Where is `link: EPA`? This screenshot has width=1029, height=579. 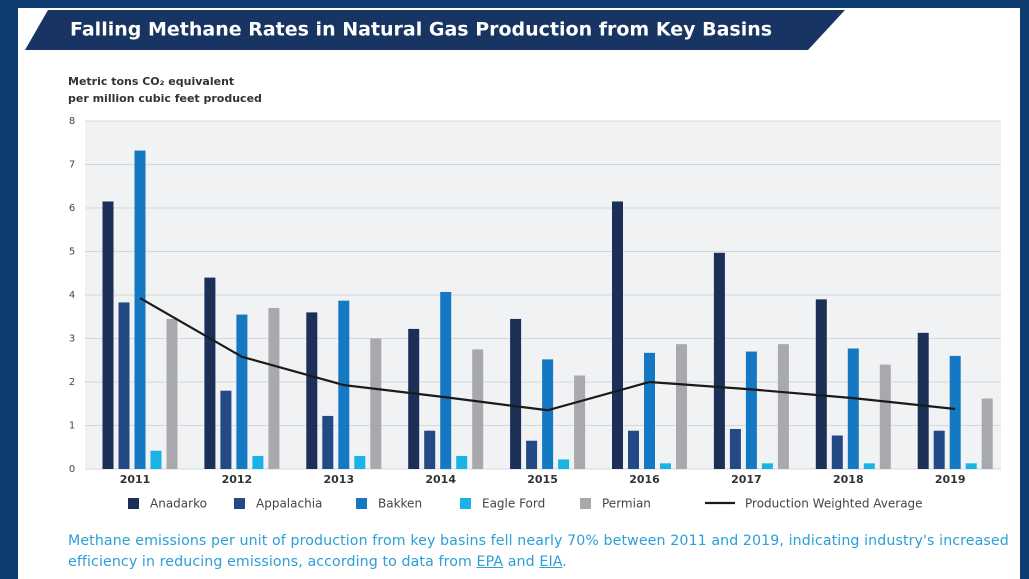
link: EPA is located at coordinates (490, 562).